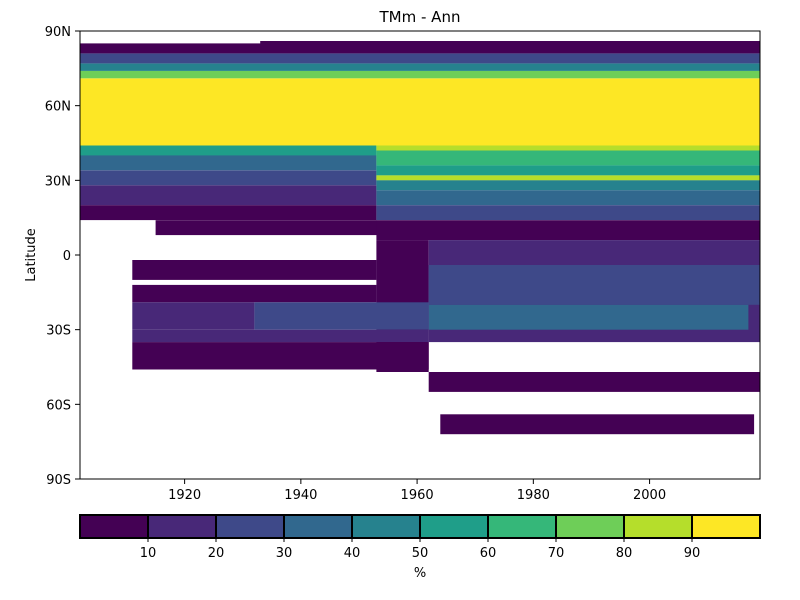 The width and height of the screenshot is (800, 600). Describe the element at coordinates (420, 553) in the screenshot. I see `colorbar-tick-label: 50` at that location.